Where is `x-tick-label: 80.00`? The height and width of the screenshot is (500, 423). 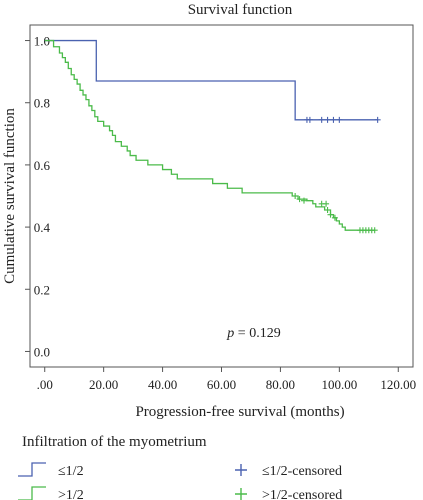
x-tick-label: 80.00 is located at coordinates (280, 384).